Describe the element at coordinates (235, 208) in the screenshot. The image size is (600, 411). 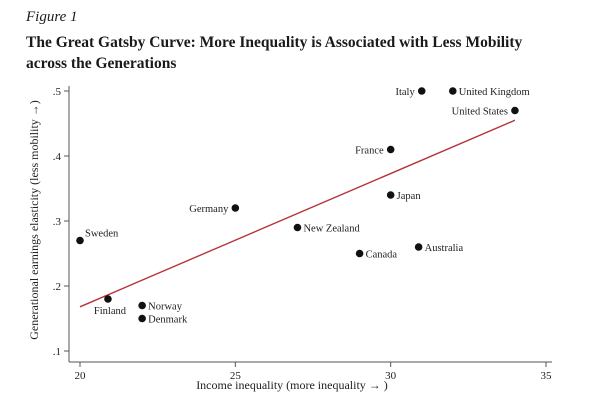
I see `point-germany` at that location.